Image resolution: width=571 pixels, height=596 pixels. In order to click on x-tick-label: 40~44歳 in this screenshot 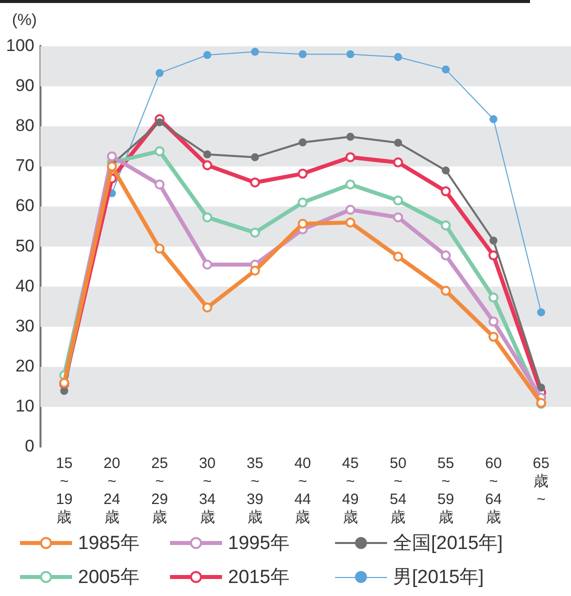, I will do `click(303, 490)`.